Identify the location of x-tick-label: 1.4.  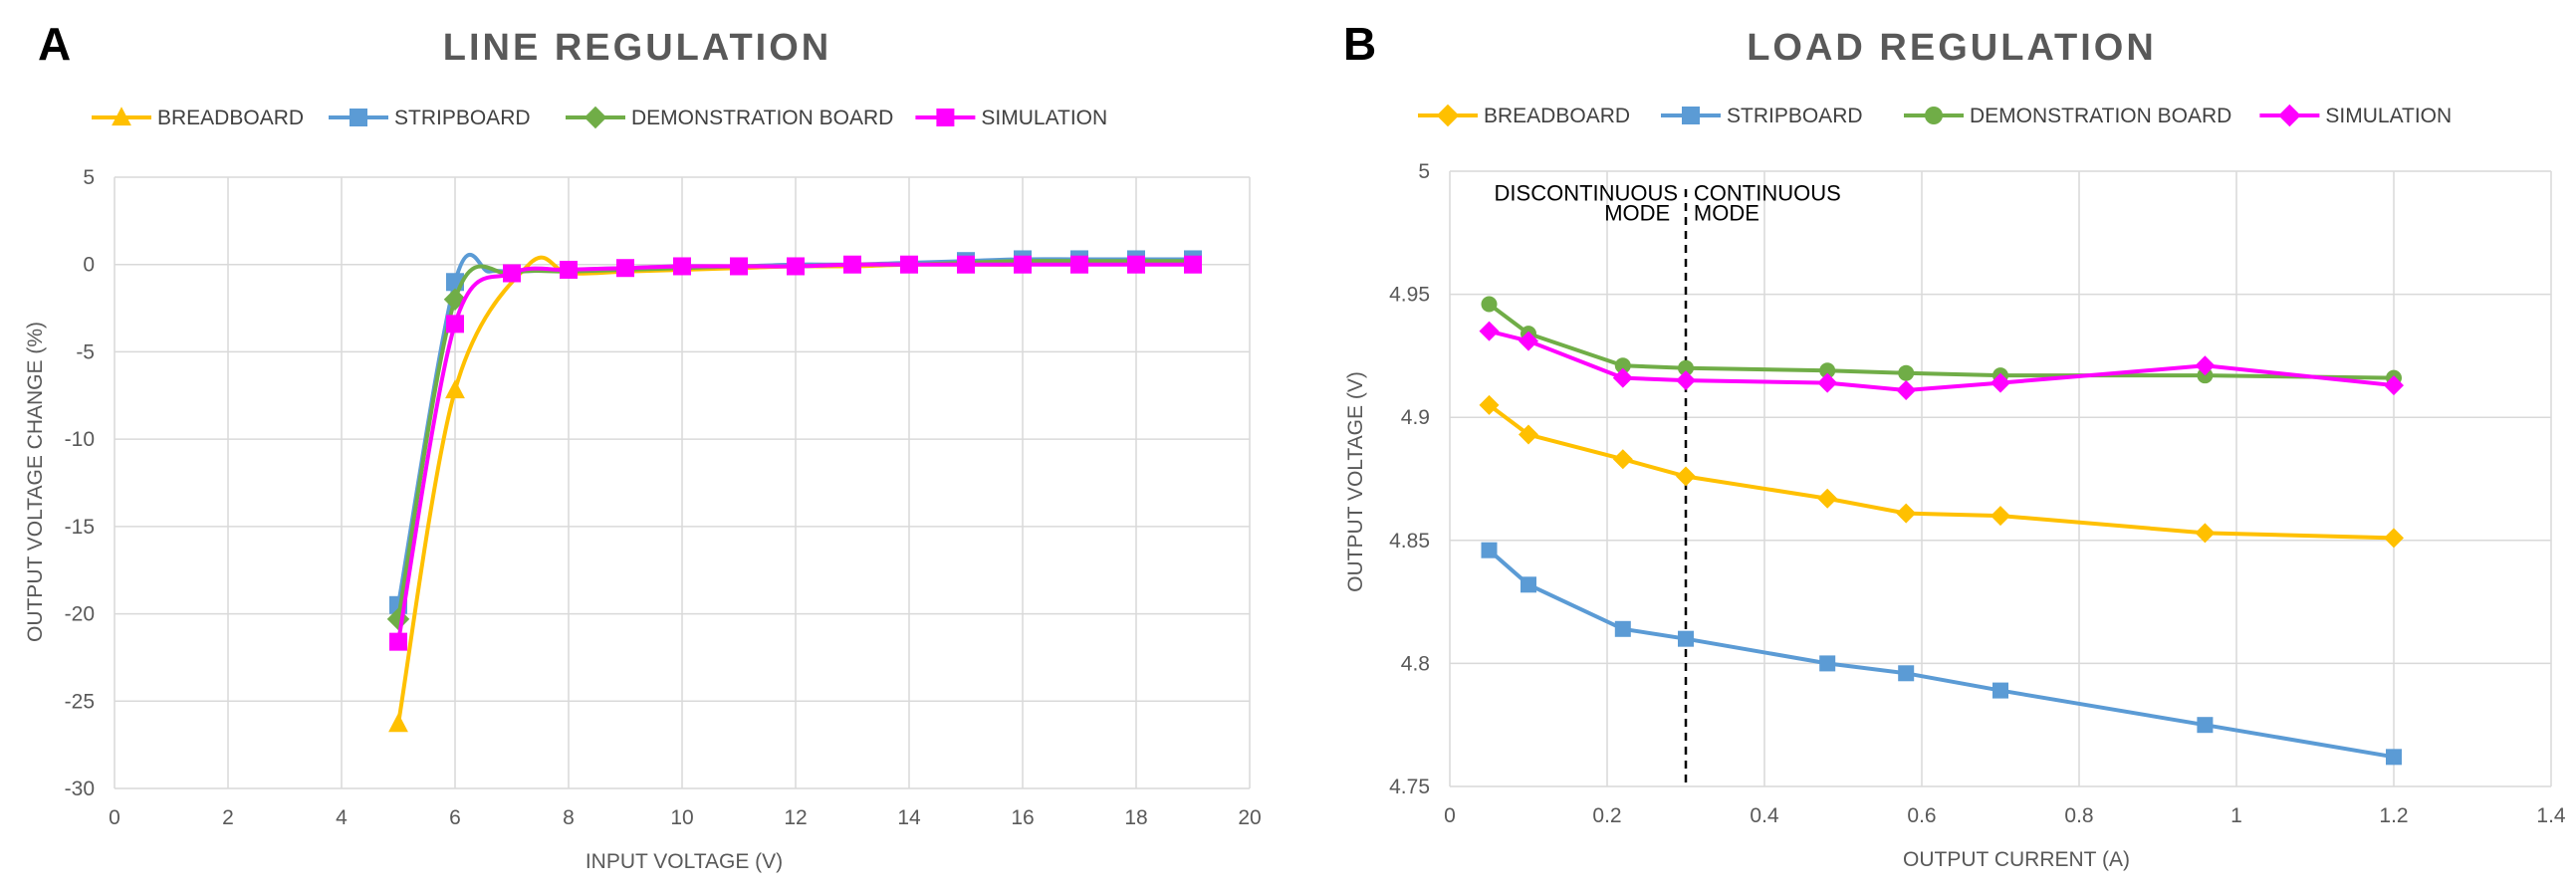
(2551, 815).